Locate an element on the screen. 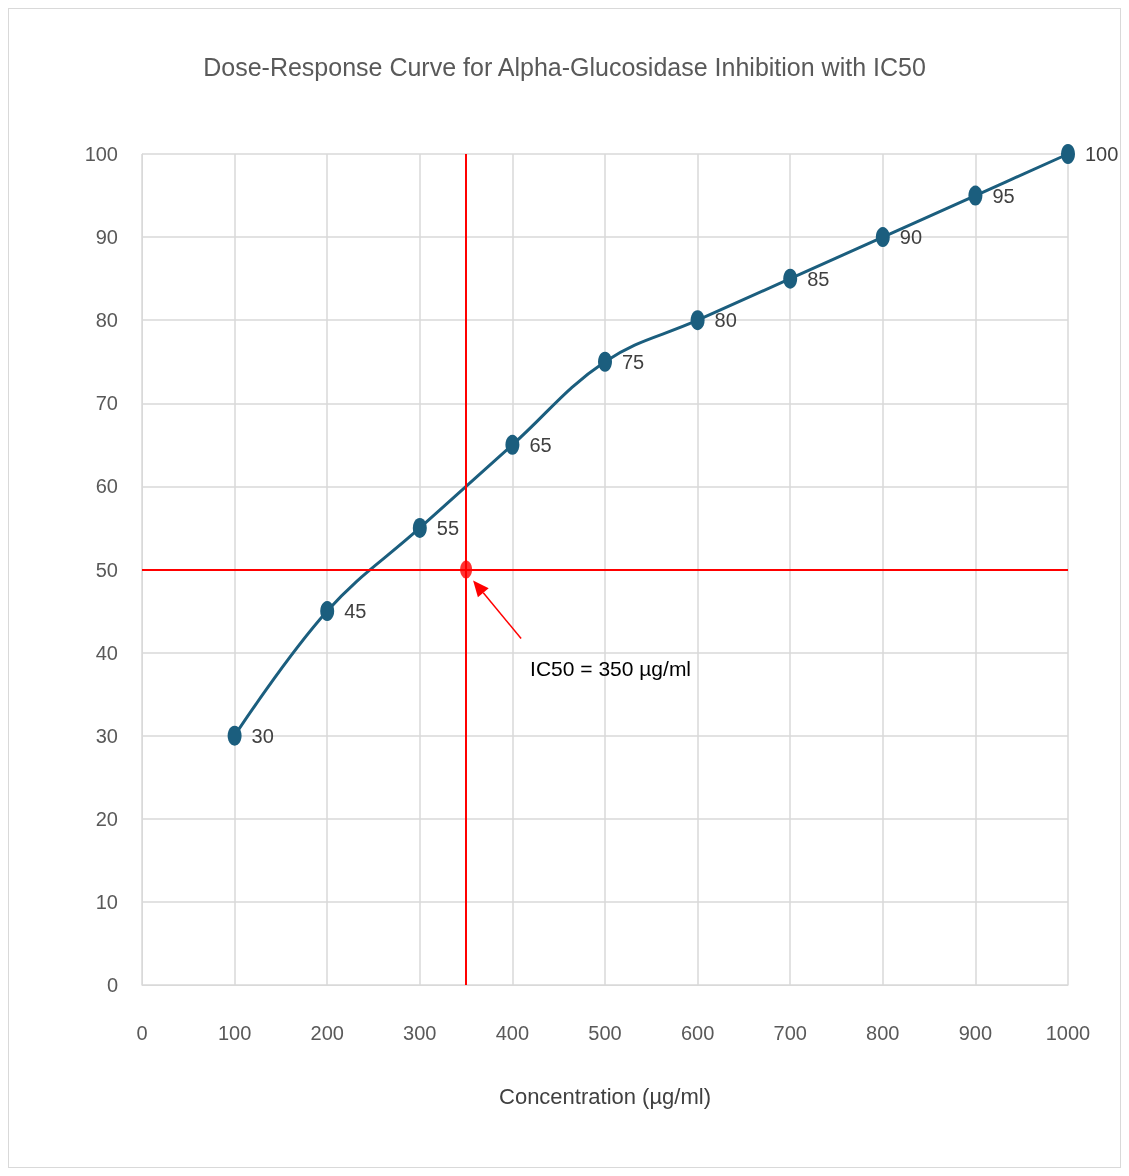  x-tick-label: 700 is located at coordinates (790, 1033).